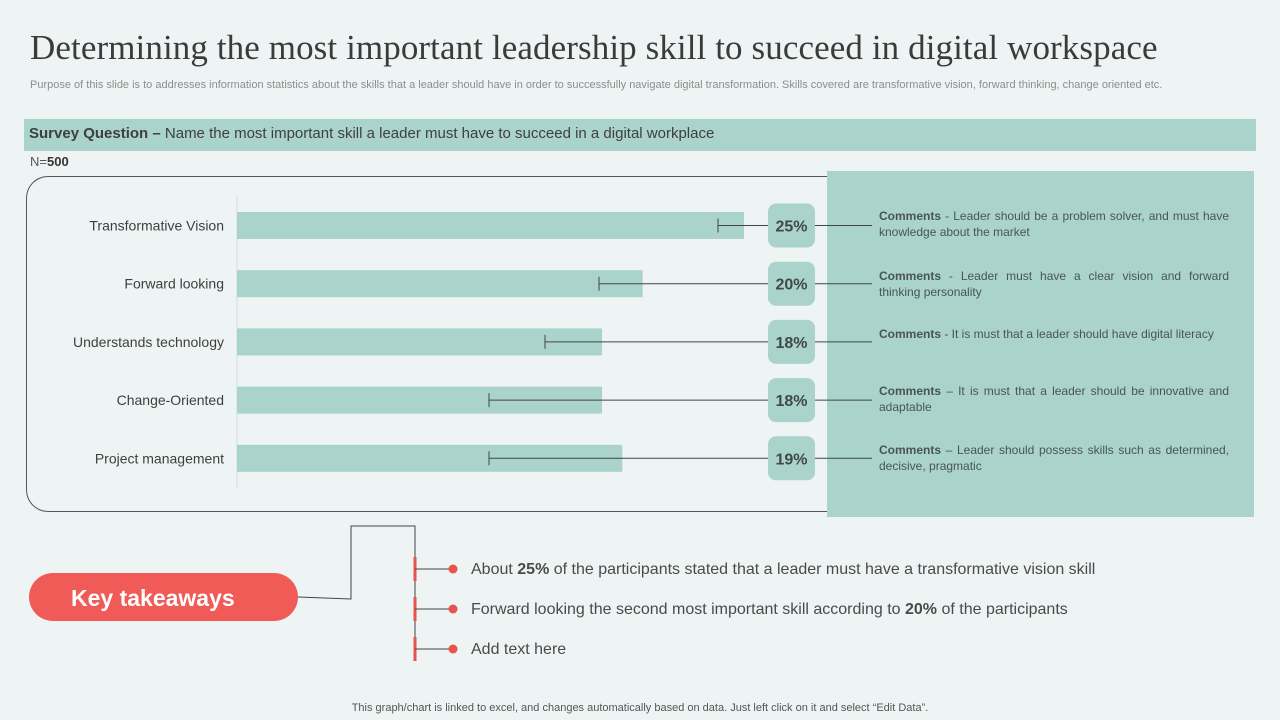  I want to click on data-label: 19%, so click(791, 459).